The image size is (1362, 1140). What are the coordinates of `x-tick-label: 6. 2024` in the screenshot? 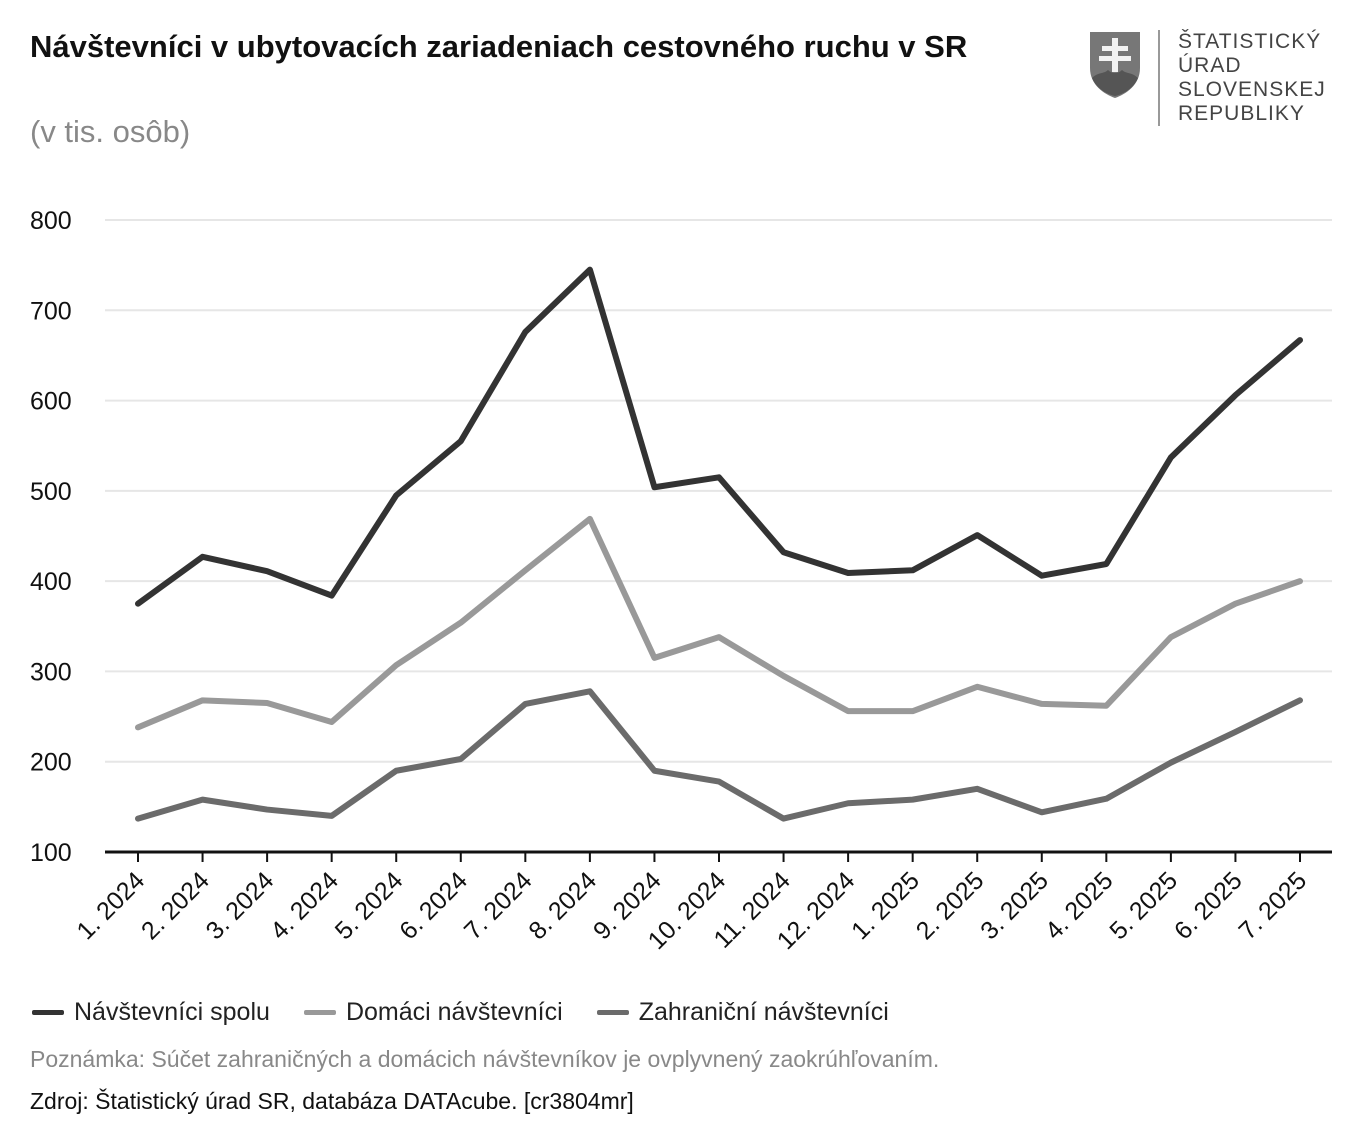 It's located at (433, 905).